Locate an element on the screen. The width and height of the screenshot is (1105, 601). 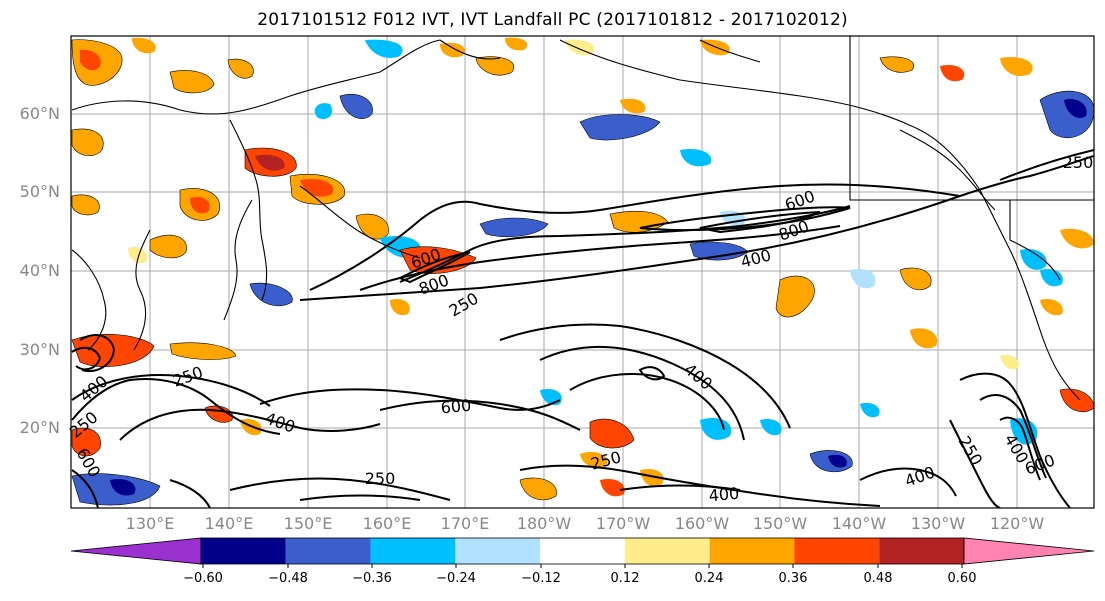
colorbar-tick-label: −0.60 is located at coordinates (203, 578).